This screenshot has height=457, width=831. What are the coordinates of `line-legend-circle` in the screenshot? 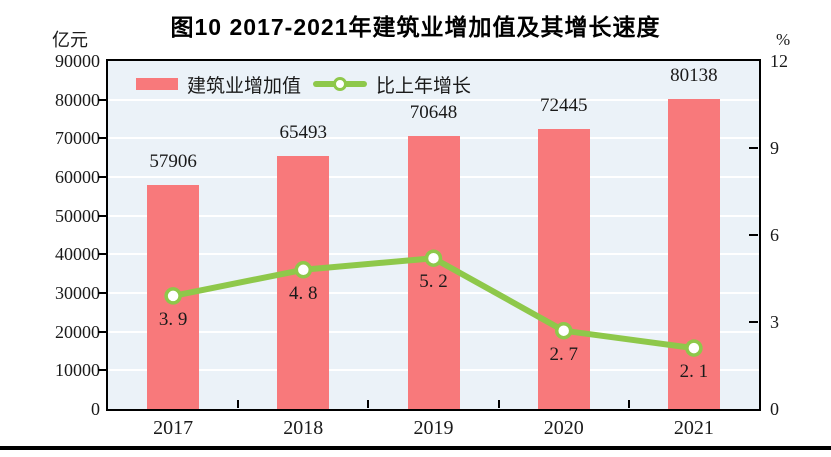 It's located at (340, 84).